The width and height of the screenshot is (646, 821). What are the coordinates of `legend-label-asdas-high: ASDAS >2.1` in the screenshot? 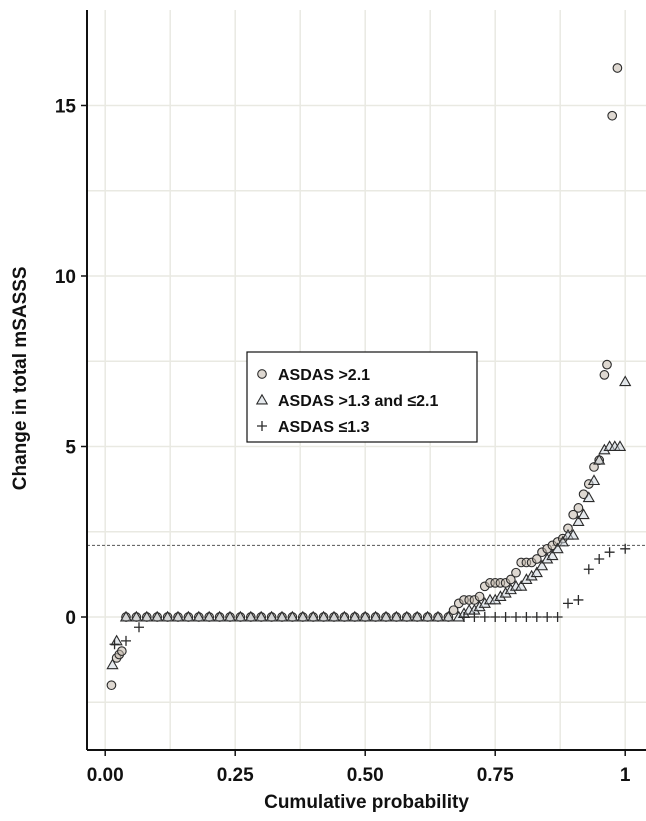 It's located at (324, 375).